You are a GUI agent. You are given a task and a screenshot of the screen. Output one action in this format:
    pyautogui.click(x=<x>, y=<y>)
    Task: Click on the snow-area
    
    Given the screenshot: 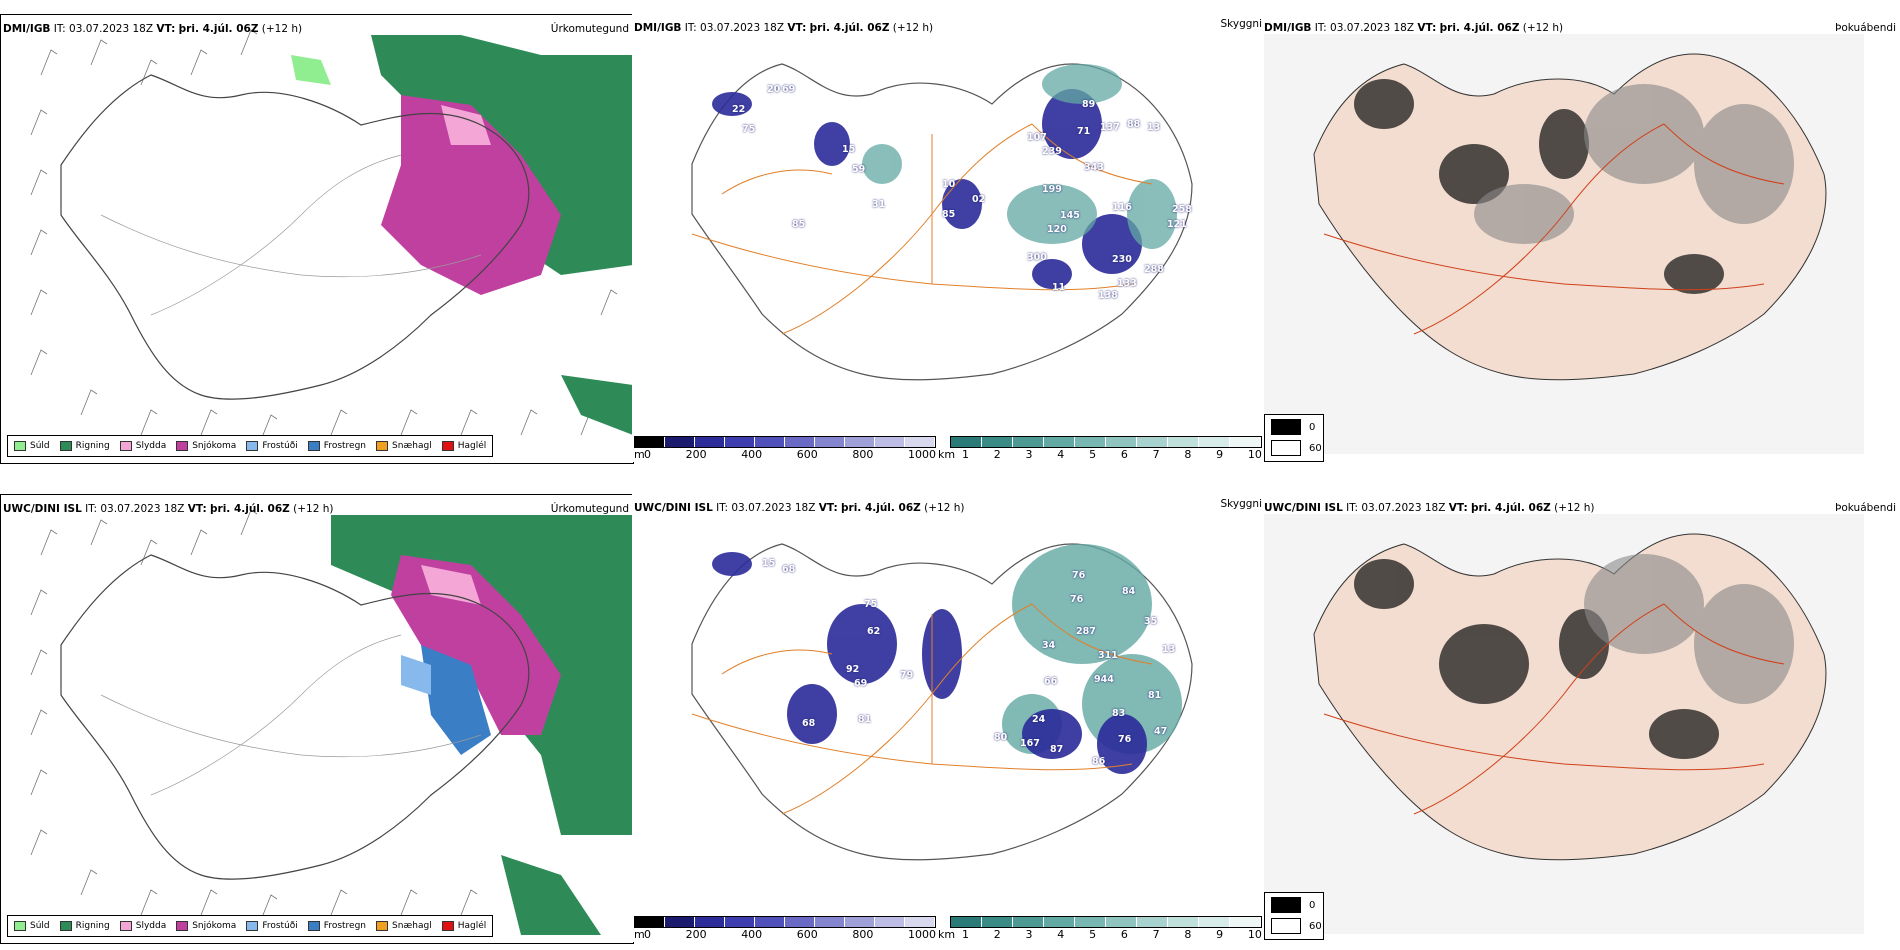 What is the action you would take?
    pyautogui.click(x=471, y=195)
    